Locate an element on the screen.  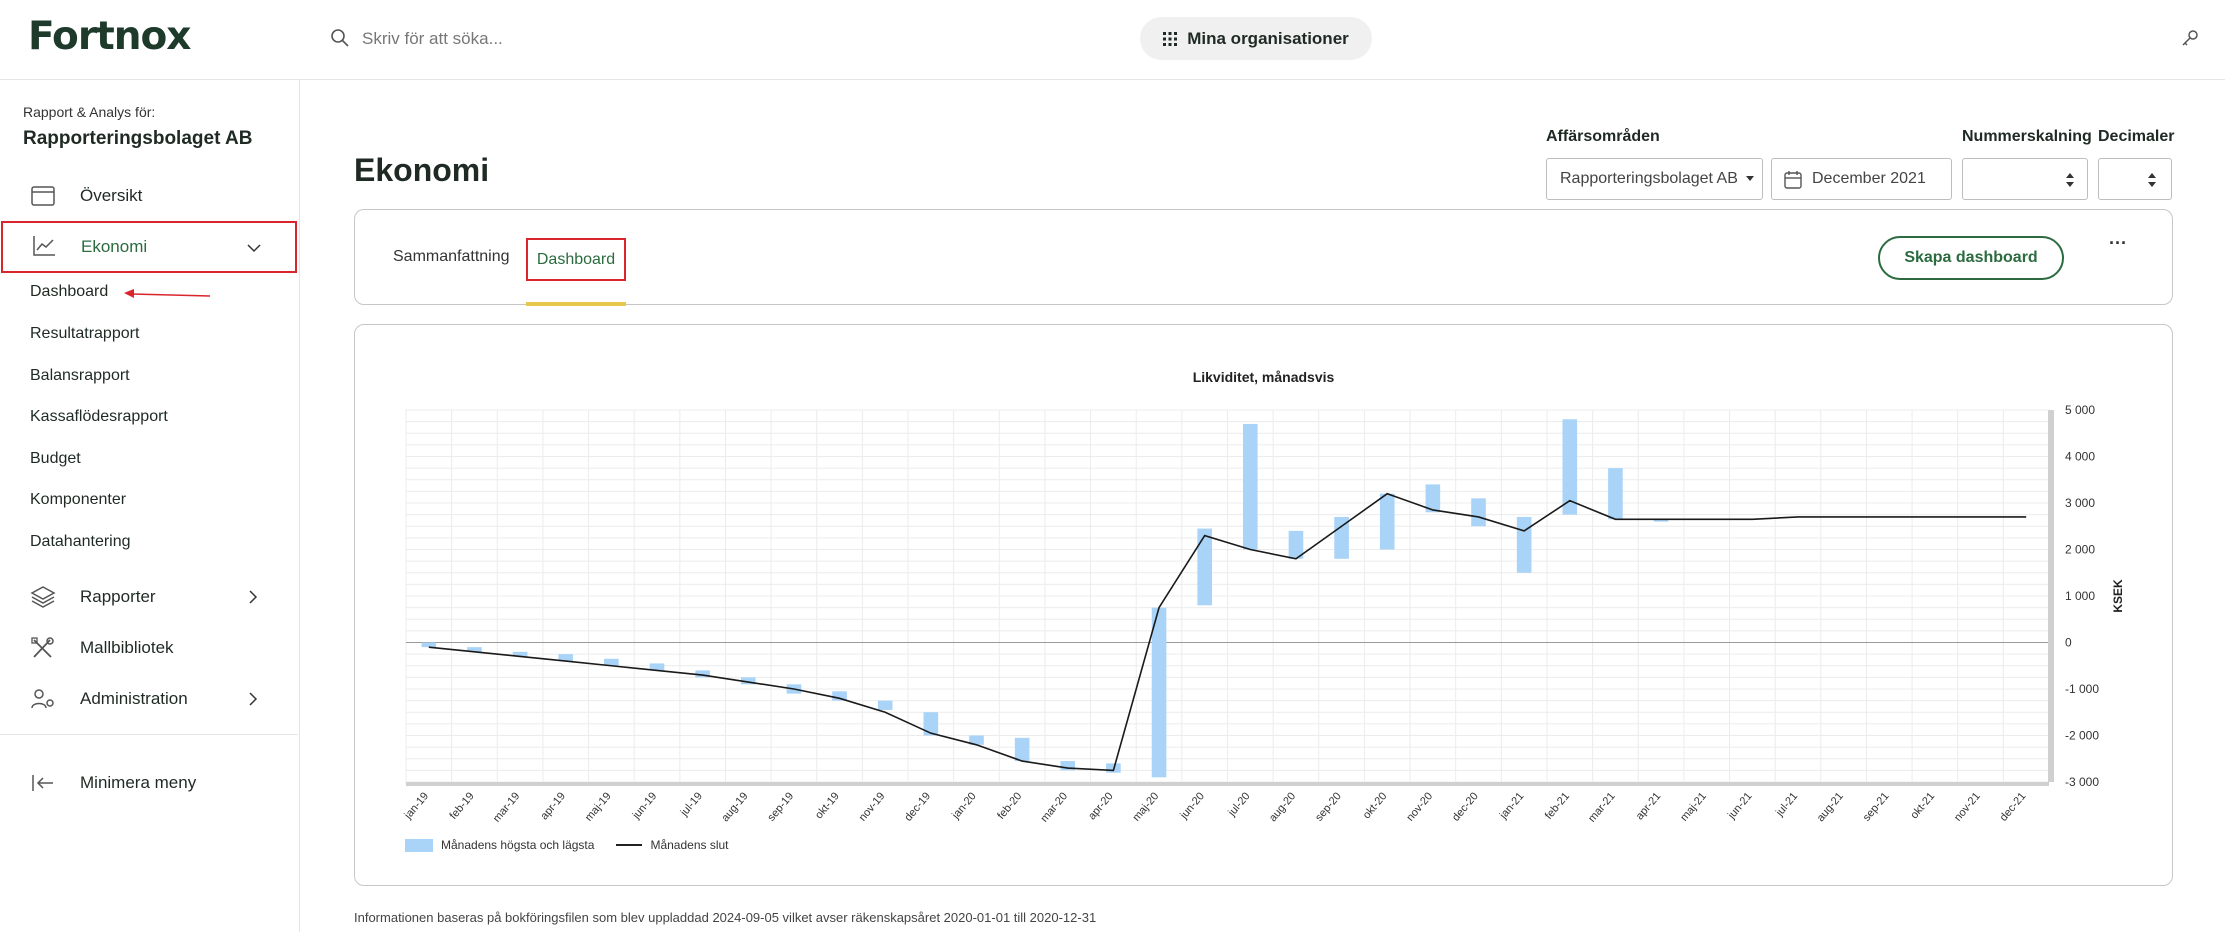
x-tick-label: dec-21 is located at coordinates (2013, 806).